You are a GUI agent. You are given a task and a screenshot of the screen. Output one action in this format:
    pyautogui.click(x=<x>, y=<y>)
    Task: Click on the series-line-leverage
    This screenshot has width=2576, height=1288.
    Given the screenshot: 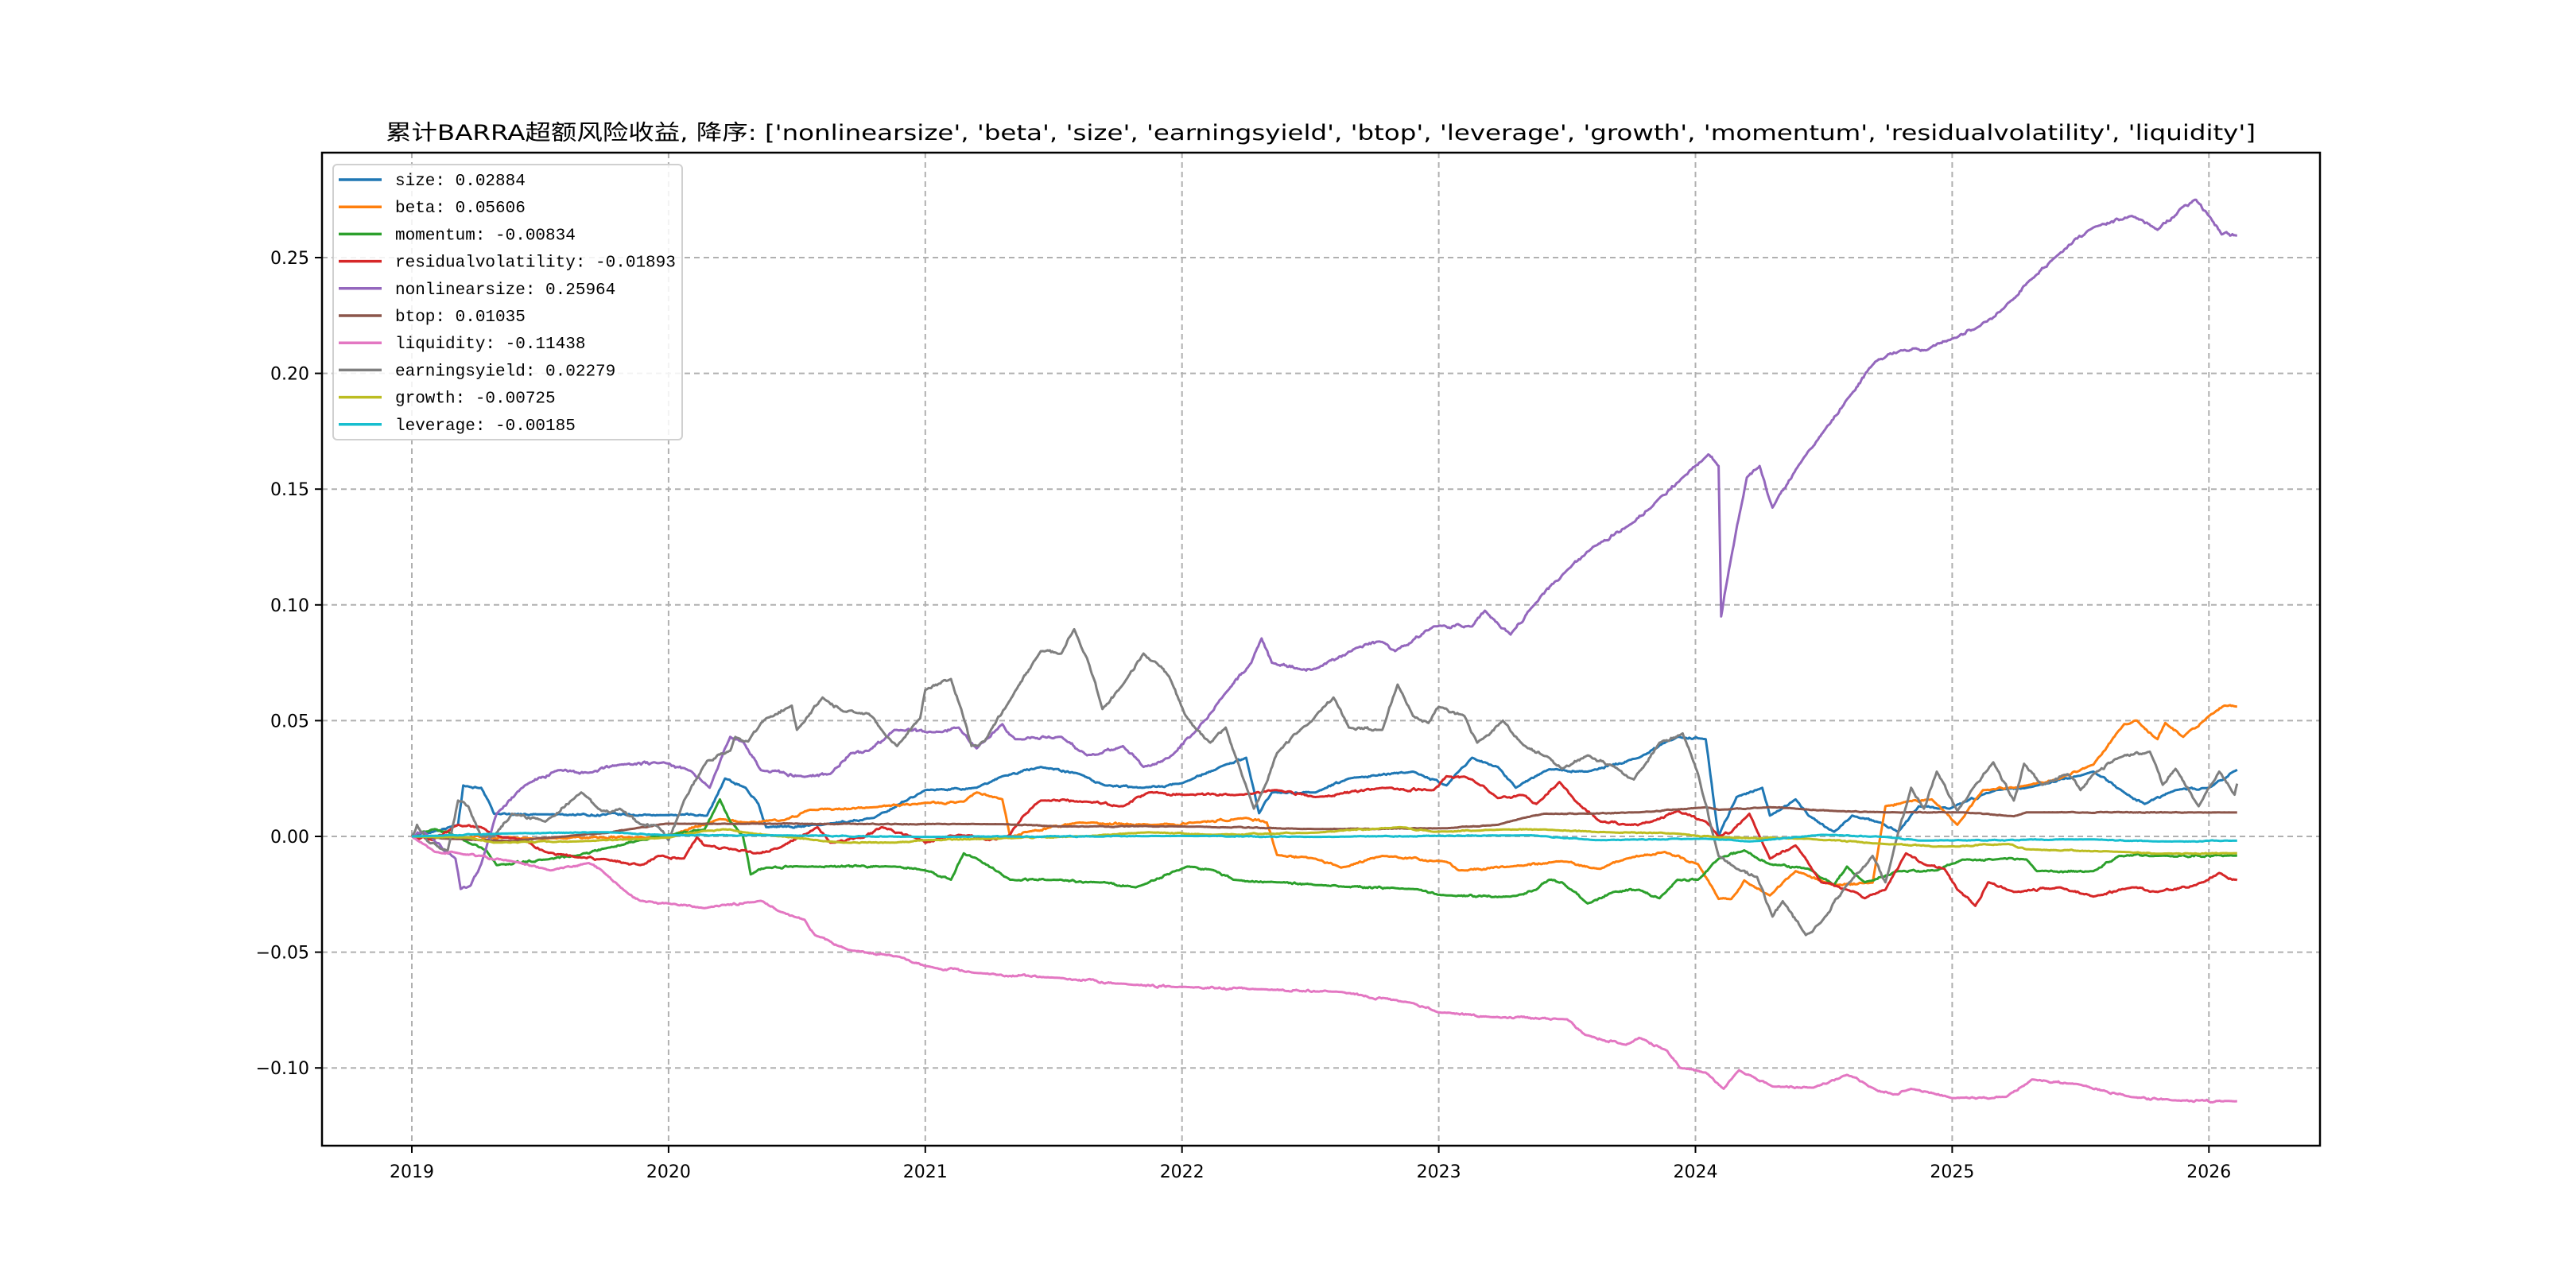 What is the action you would take?
    pyautogui.click(x=1325, y=838)
    